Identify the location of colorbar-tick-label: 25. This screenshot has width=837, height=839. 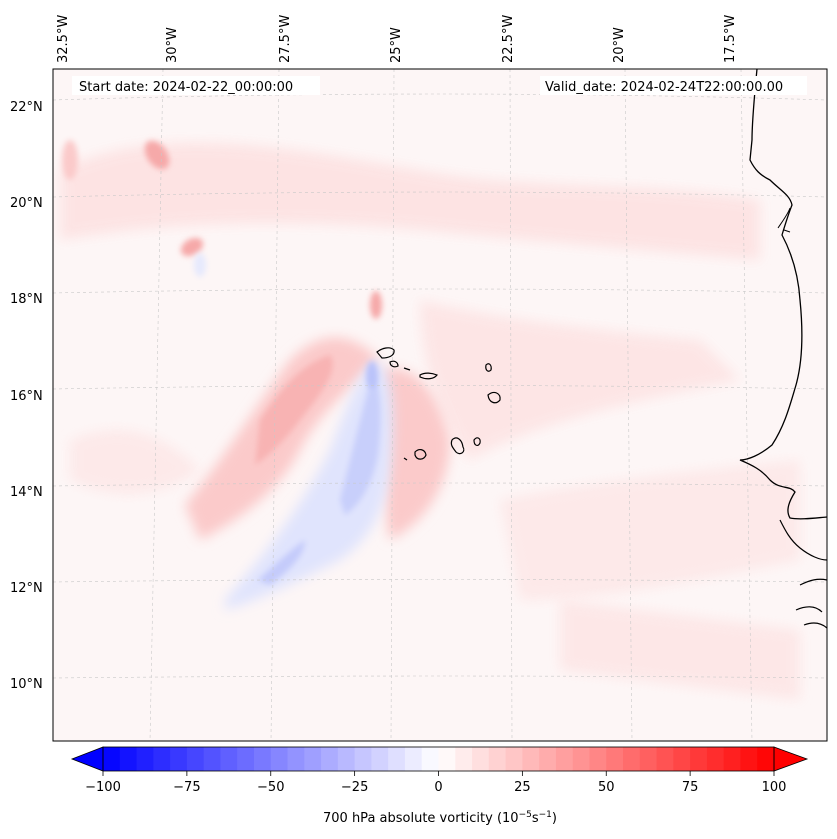
(522, 787).